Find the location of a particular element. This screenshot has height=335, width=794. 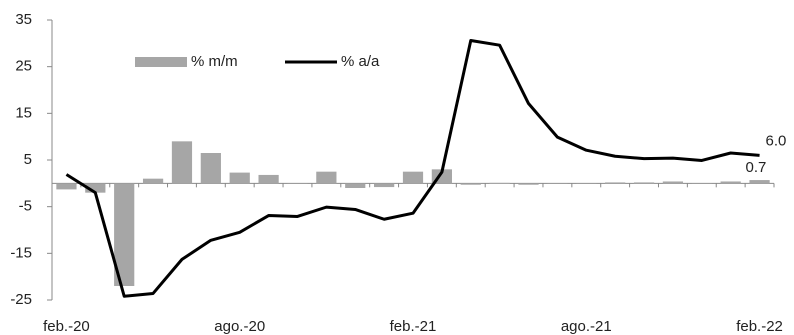

y-tick-label: -25 is located at coordinates (21, 299).